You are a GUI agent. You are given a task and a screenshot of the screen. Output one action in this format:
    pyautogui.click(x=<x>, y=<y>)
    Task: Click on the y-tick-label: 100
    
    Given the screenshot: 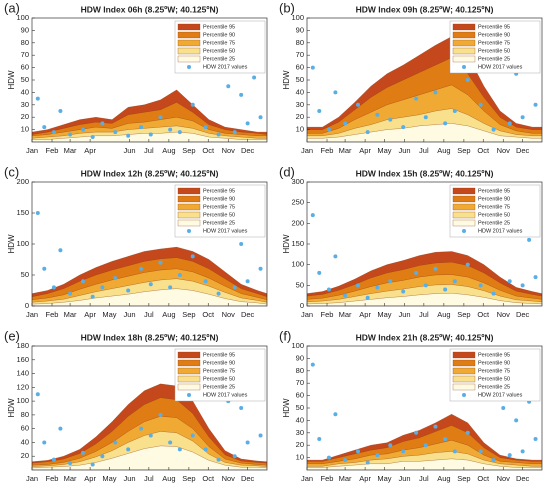 What is the action you would take?
    pyautogui.click(x=22, y=17)
    